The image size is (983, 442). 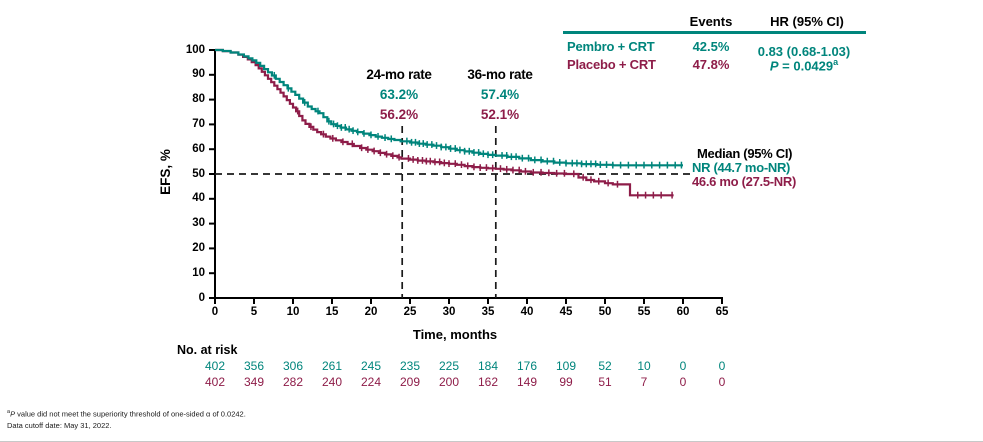 What do you see at coordinates (774, 66) in the screenshot?
I see `p-value-symbol: P` at bounding box center [774, 66].